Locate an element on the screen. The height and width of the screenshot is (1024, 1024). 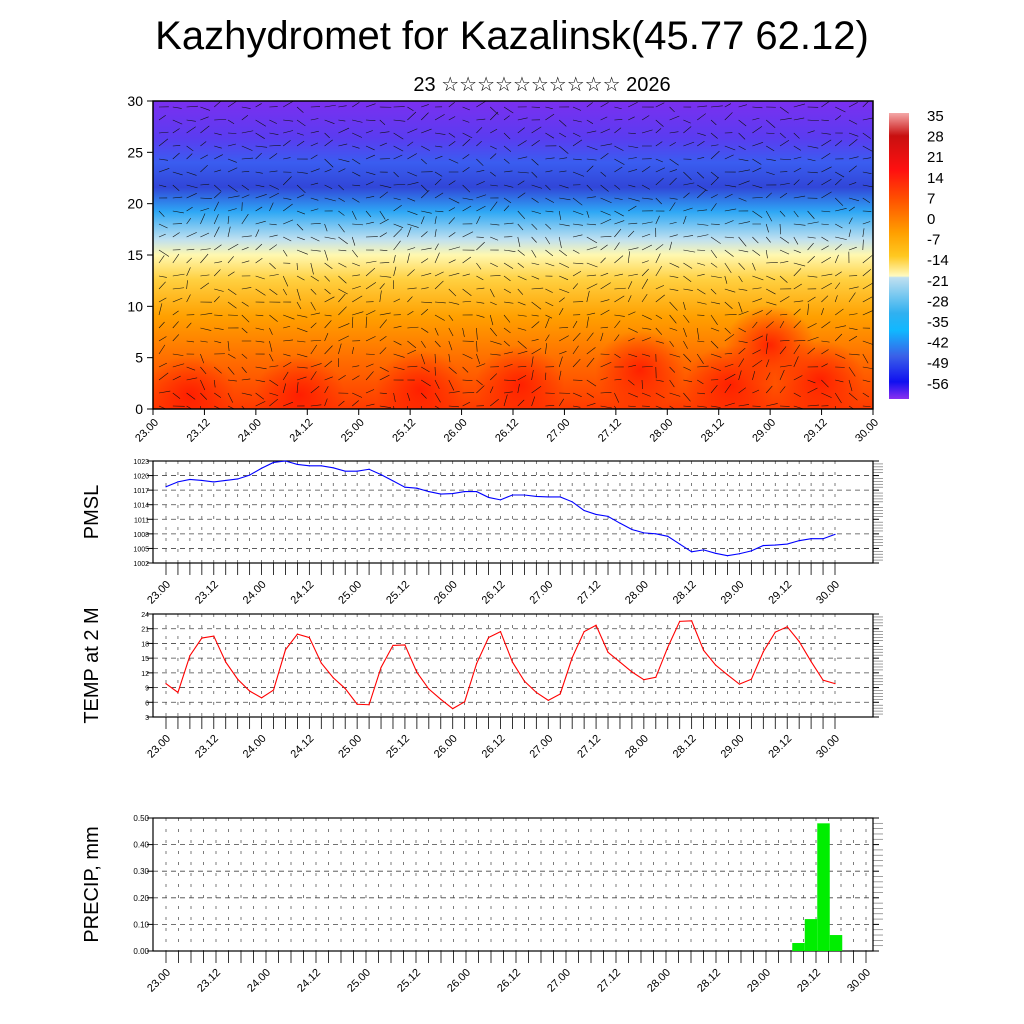
plot-frame is located at coordinates (513, 665).